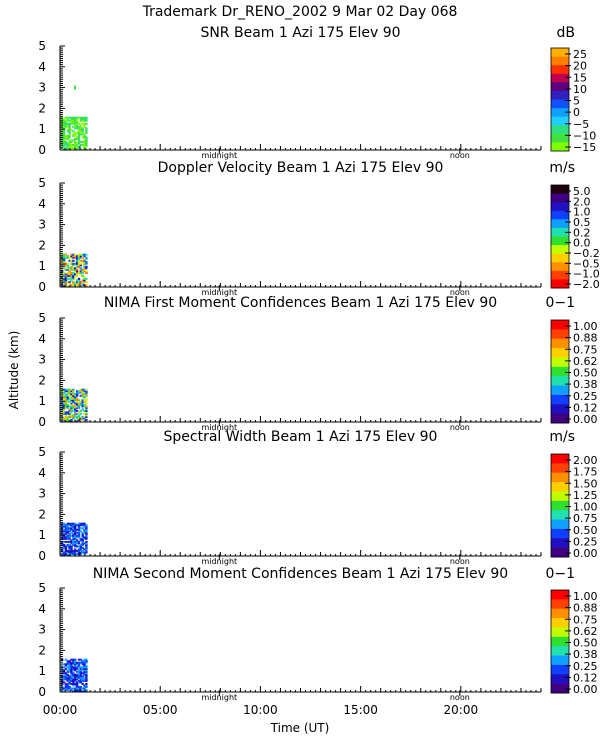 Image resolution: width=600 pixels, height=754 pixels. Describe the element at coordinates (586, 263) in the screenshot. I see `colorbar-tick-label: −0.5` at that location.